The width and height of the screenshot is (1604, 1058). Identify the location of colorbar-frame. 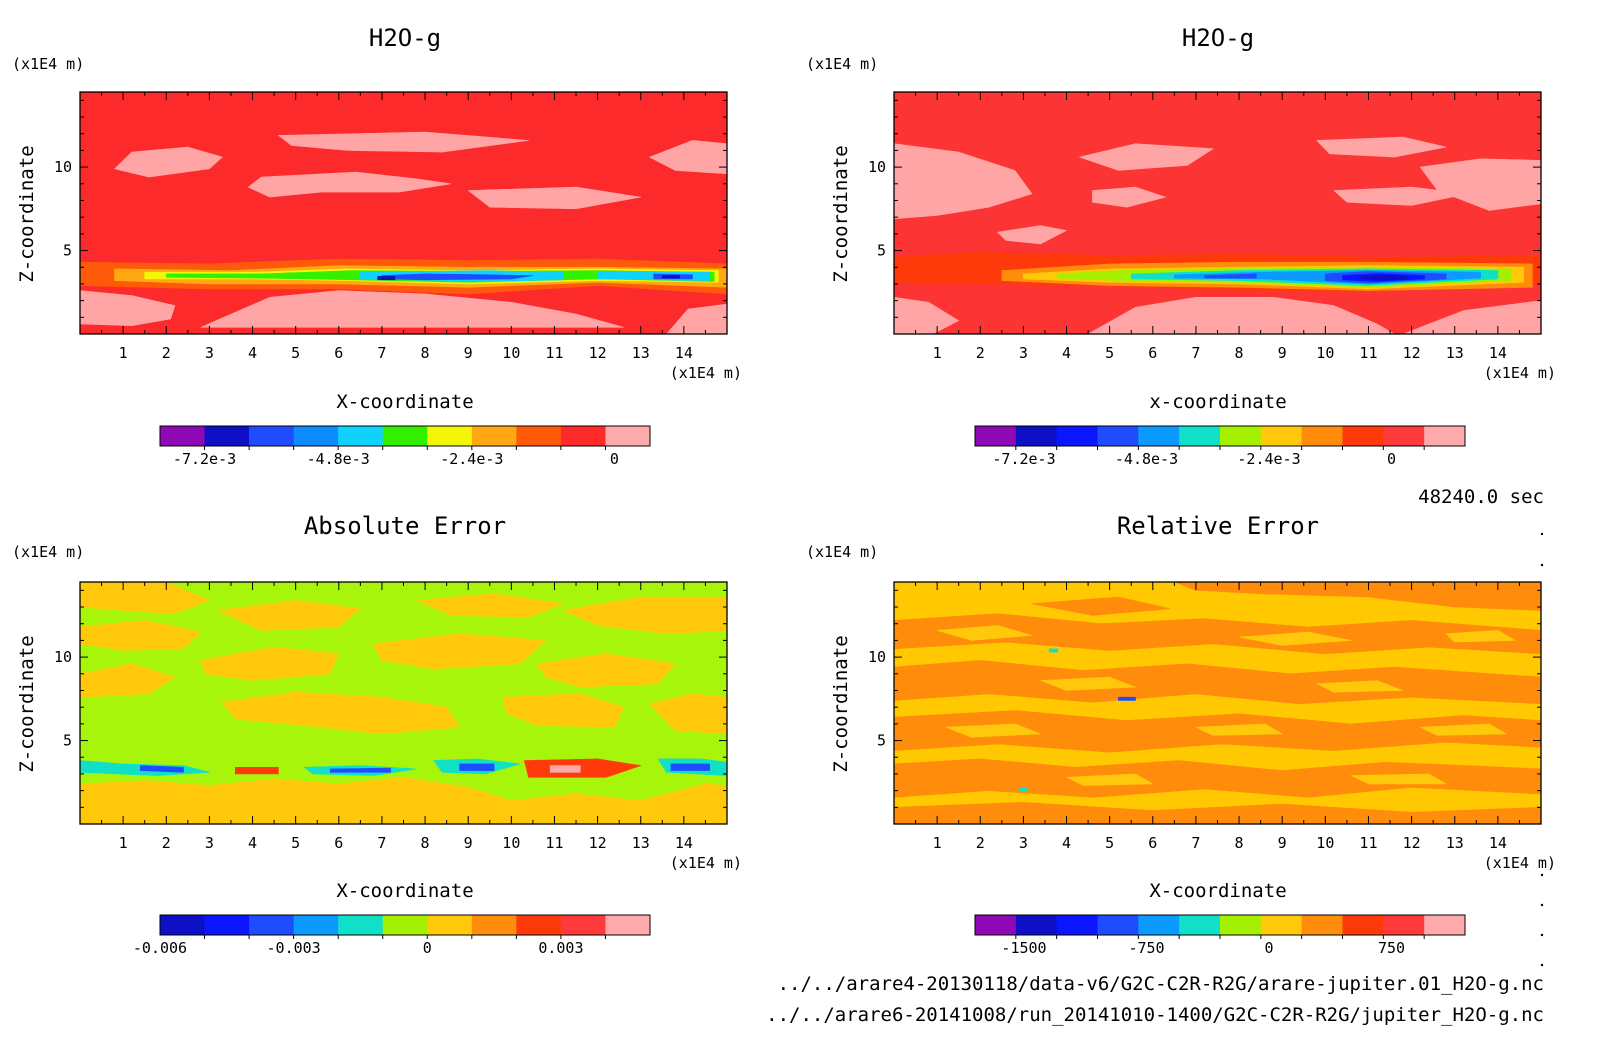
(405, 436).